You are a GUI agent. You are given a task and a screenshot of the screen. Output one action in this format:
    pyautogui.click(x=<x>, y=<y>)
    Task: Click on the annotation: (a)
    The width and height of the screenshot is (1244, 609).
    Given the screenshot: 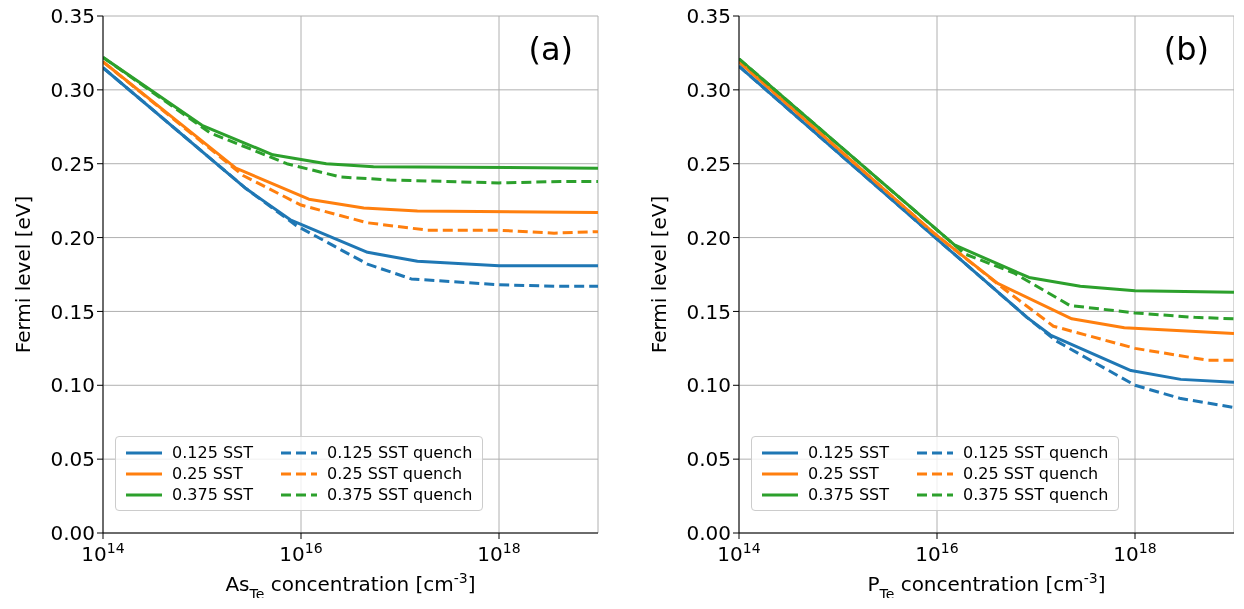 What is the action you would take?
    pyautogui.click(x=550, y=49)
    